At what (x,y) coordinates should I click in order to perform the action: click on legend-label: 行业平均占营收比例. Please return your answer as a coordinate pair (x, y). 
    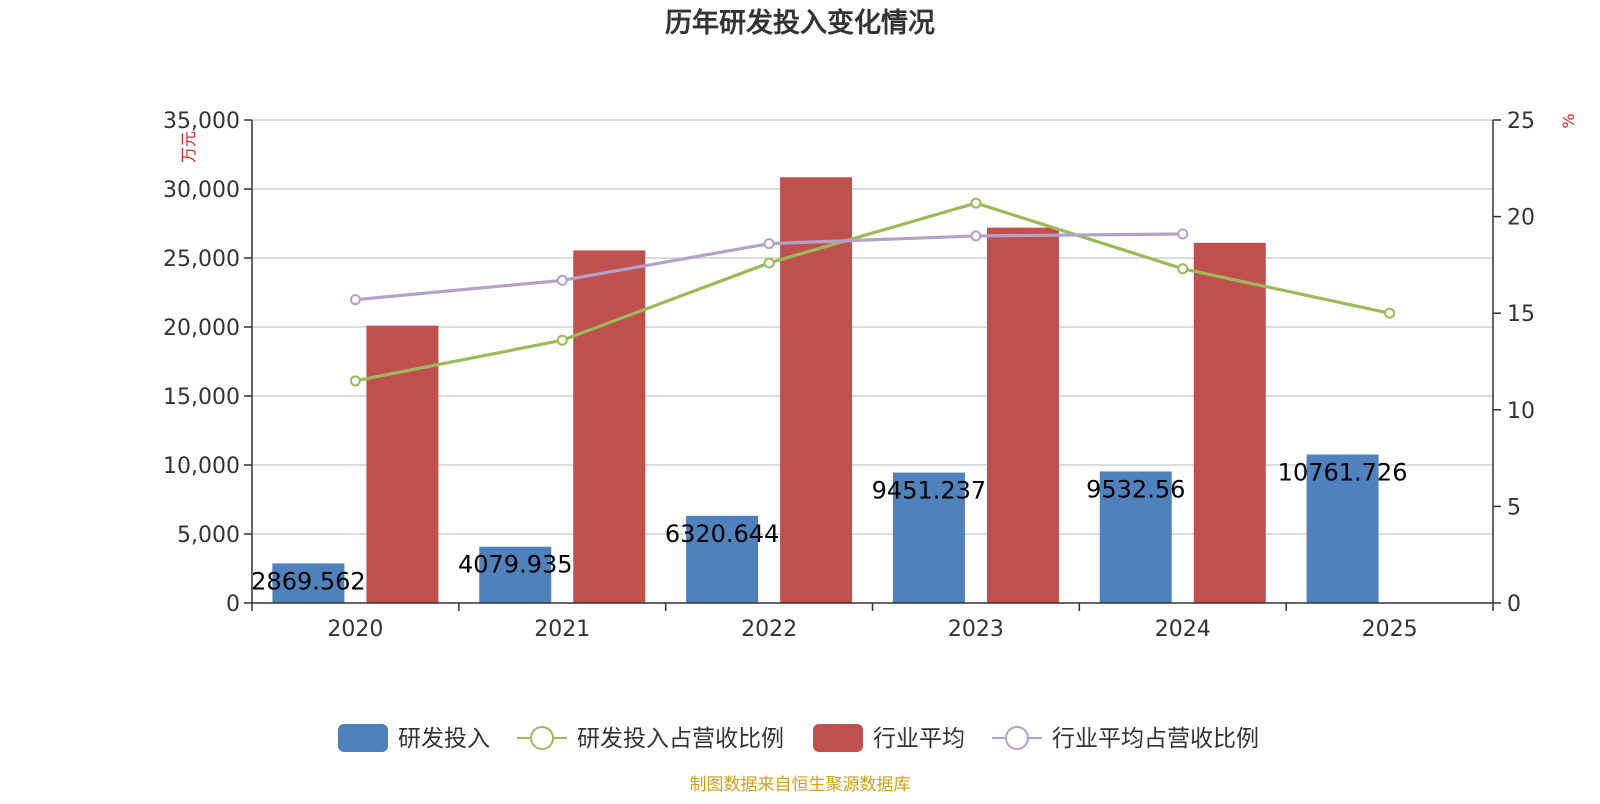
    Looking at the image, I should click on (1155, 739).